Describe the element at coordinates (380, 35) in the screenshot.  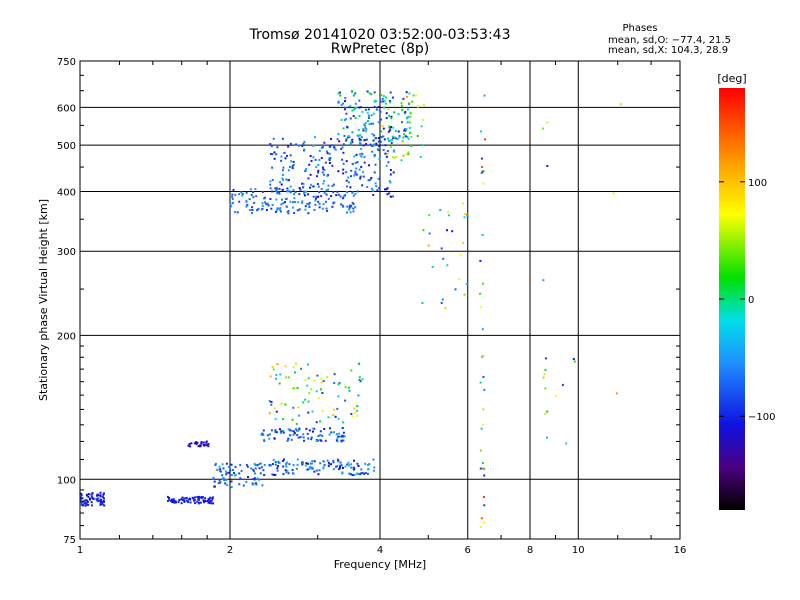
I see `chart-title: Tromsø 20141020 03:52:00-03:53:43` at that location.